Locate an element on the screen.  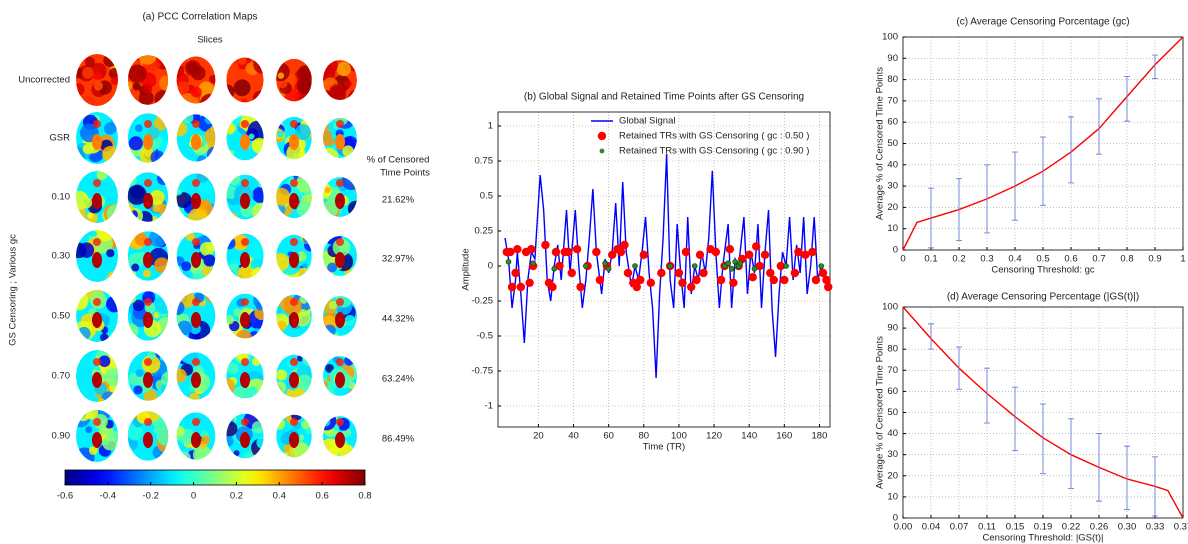
legend-label: Global Signal is located at coordinates (647, 121).